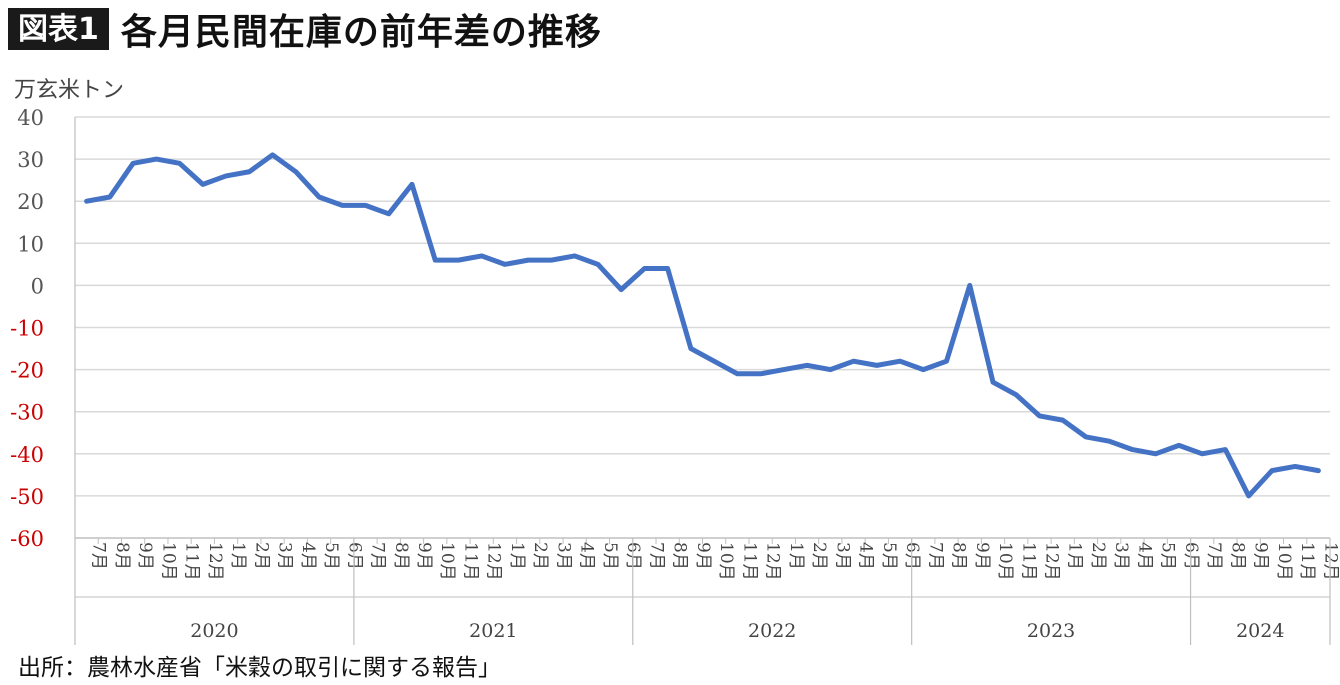 The width and height of the screenshot is (1340, 685). Describe the element at coordinates (772, 631) in the screenshot. I see `year-label: 2022` at that location.